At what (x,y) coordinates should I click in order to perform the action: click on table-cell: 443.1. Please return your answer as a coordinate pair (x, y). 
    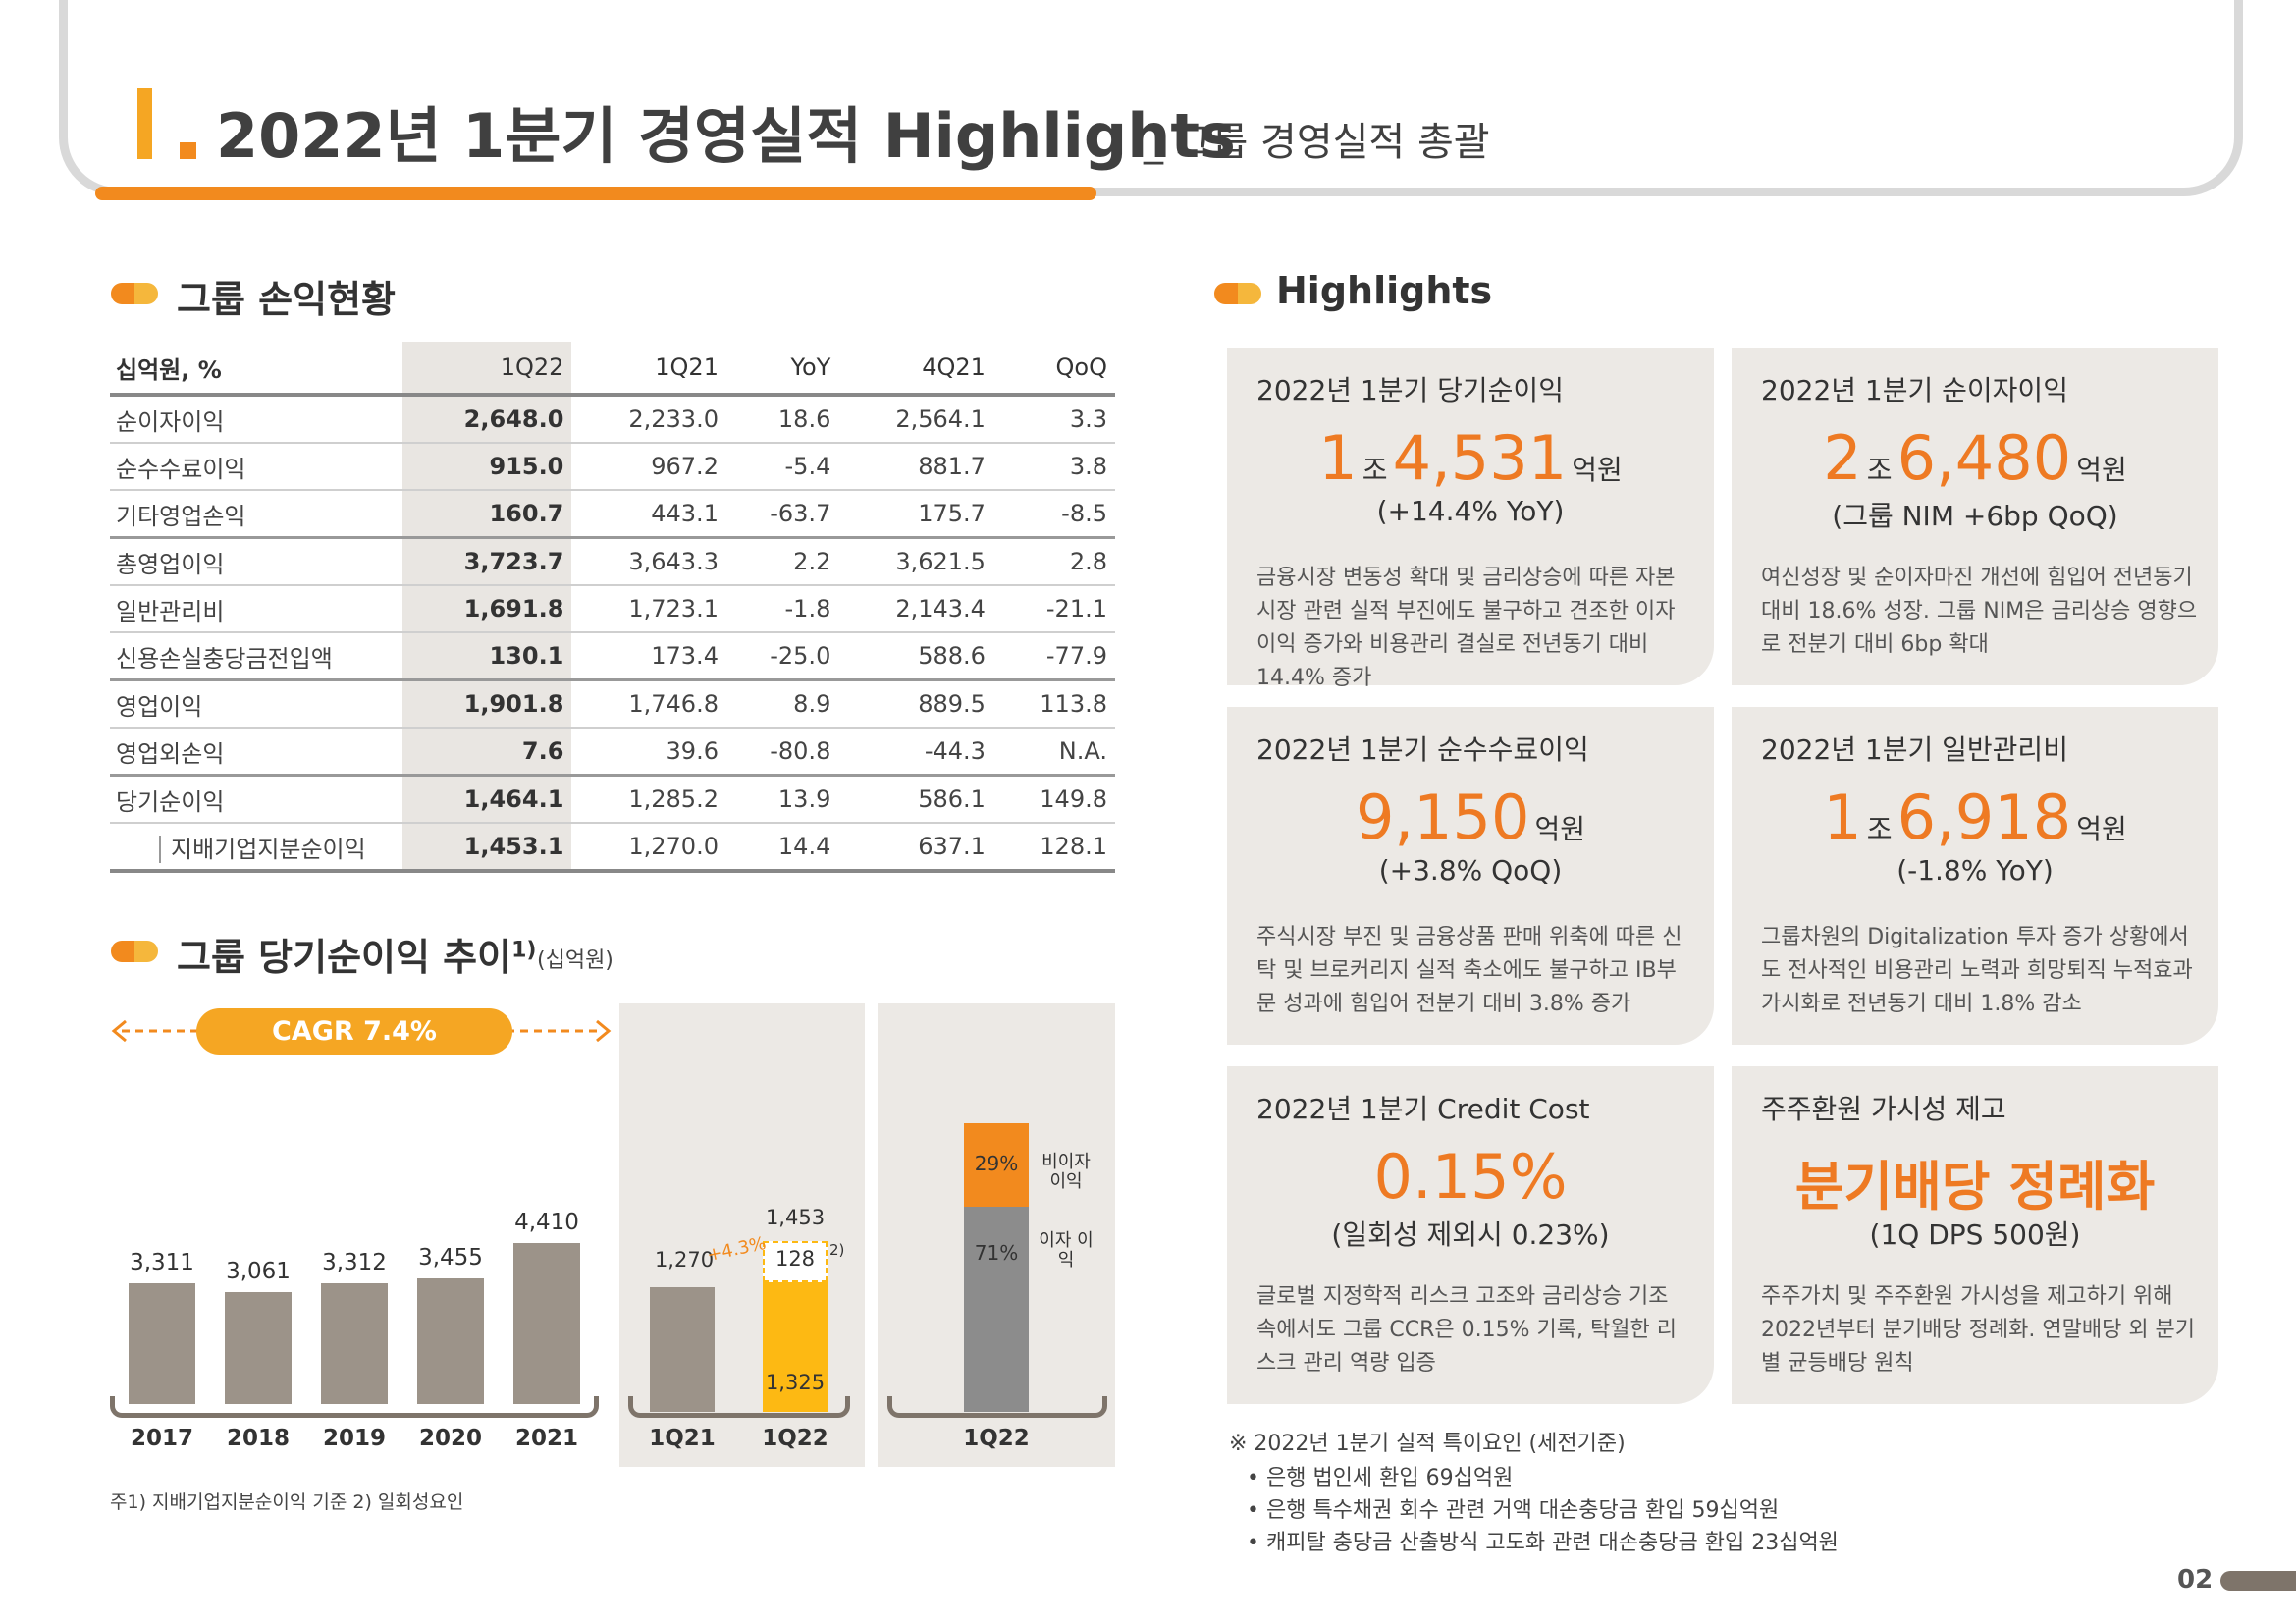
    Looking at the image, I should click on (648, 514).